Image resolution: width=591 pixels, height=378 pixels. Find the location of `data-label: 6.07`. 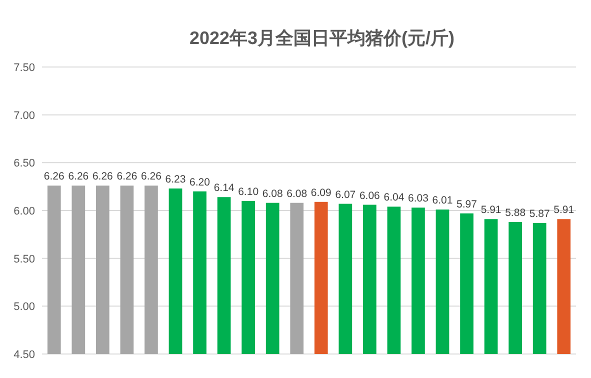

data-label: 6.07 is located at coordinates (345, 194).